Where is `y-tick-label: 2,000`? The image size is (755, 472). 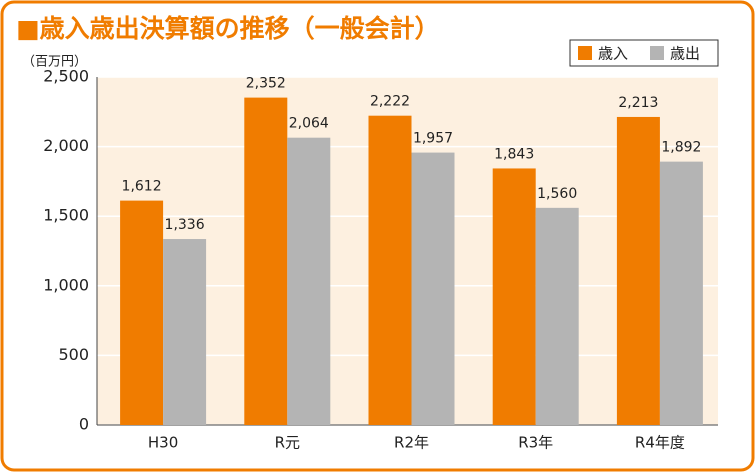
y-tick-label: 2,000 is located at coordinates (66, 145).